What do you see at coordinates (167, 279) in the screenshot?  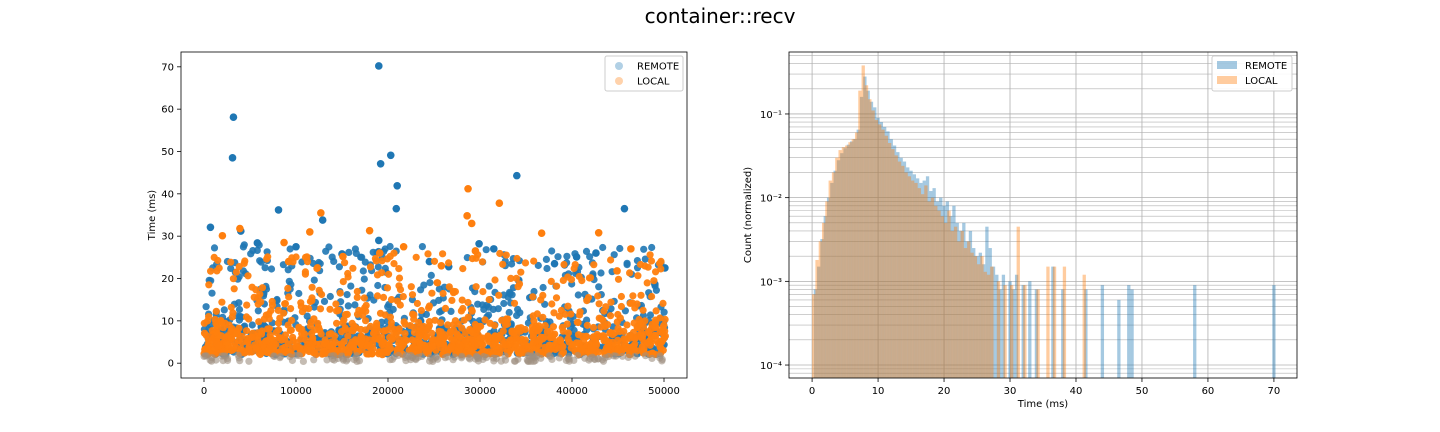 I see `scatter-y-tick-label: 20` at bounding box center [167, 279].